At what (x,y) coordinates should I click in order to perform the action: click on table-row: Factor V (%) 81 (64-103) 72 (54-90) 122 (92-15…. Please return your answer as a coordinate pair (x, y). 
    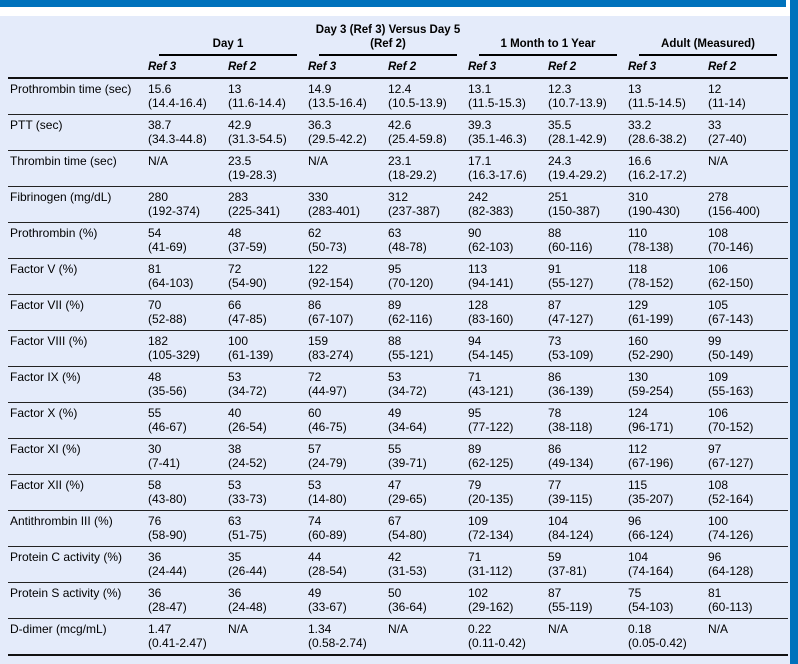
    Looking at the image, I should click on (398, 276).